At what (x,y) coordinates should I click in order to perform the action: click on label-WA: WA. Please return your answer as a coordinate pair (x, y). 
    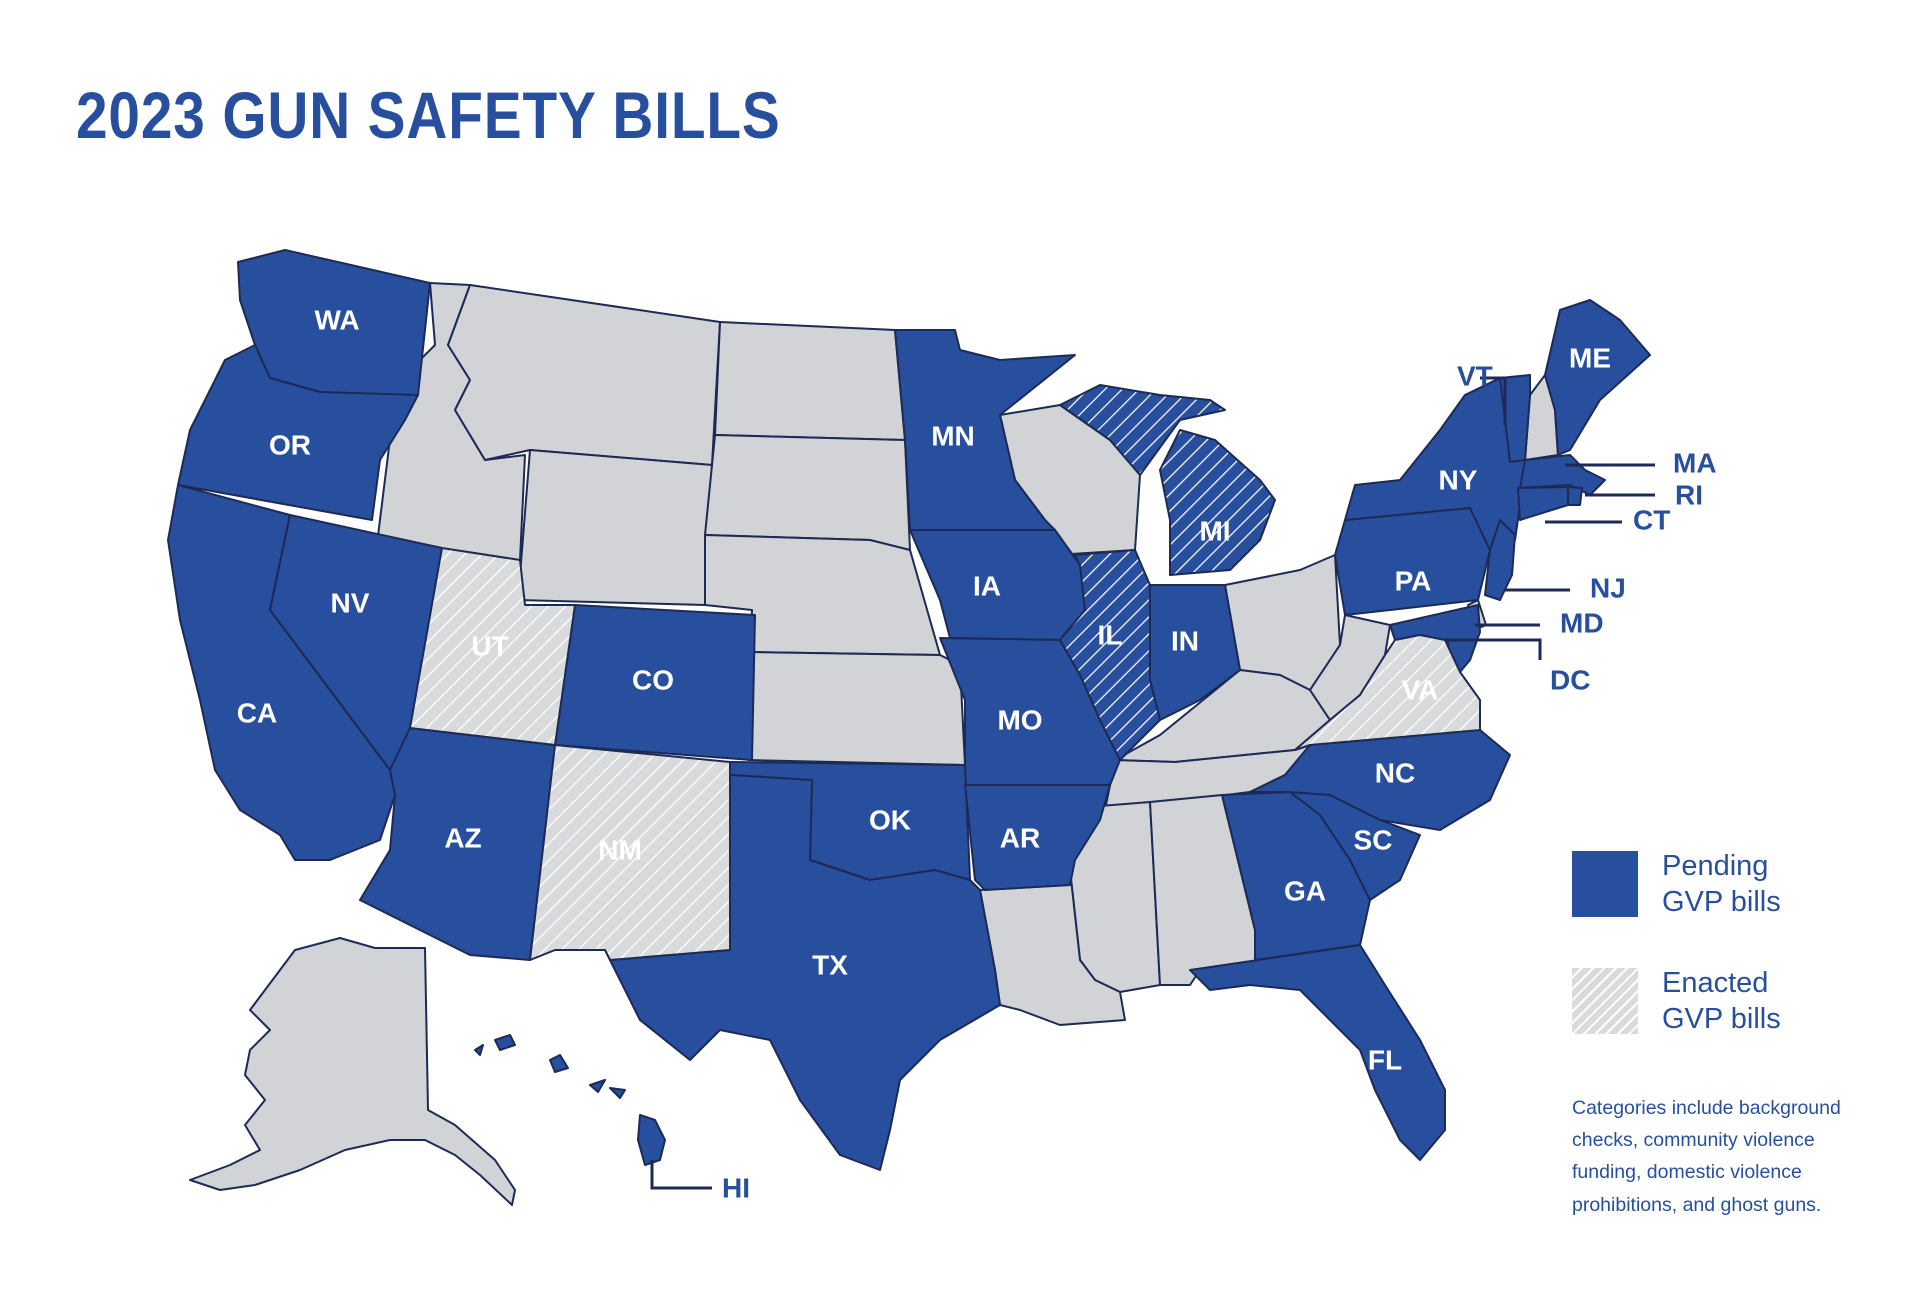
    Looking at the image, I should click on (336, 319).